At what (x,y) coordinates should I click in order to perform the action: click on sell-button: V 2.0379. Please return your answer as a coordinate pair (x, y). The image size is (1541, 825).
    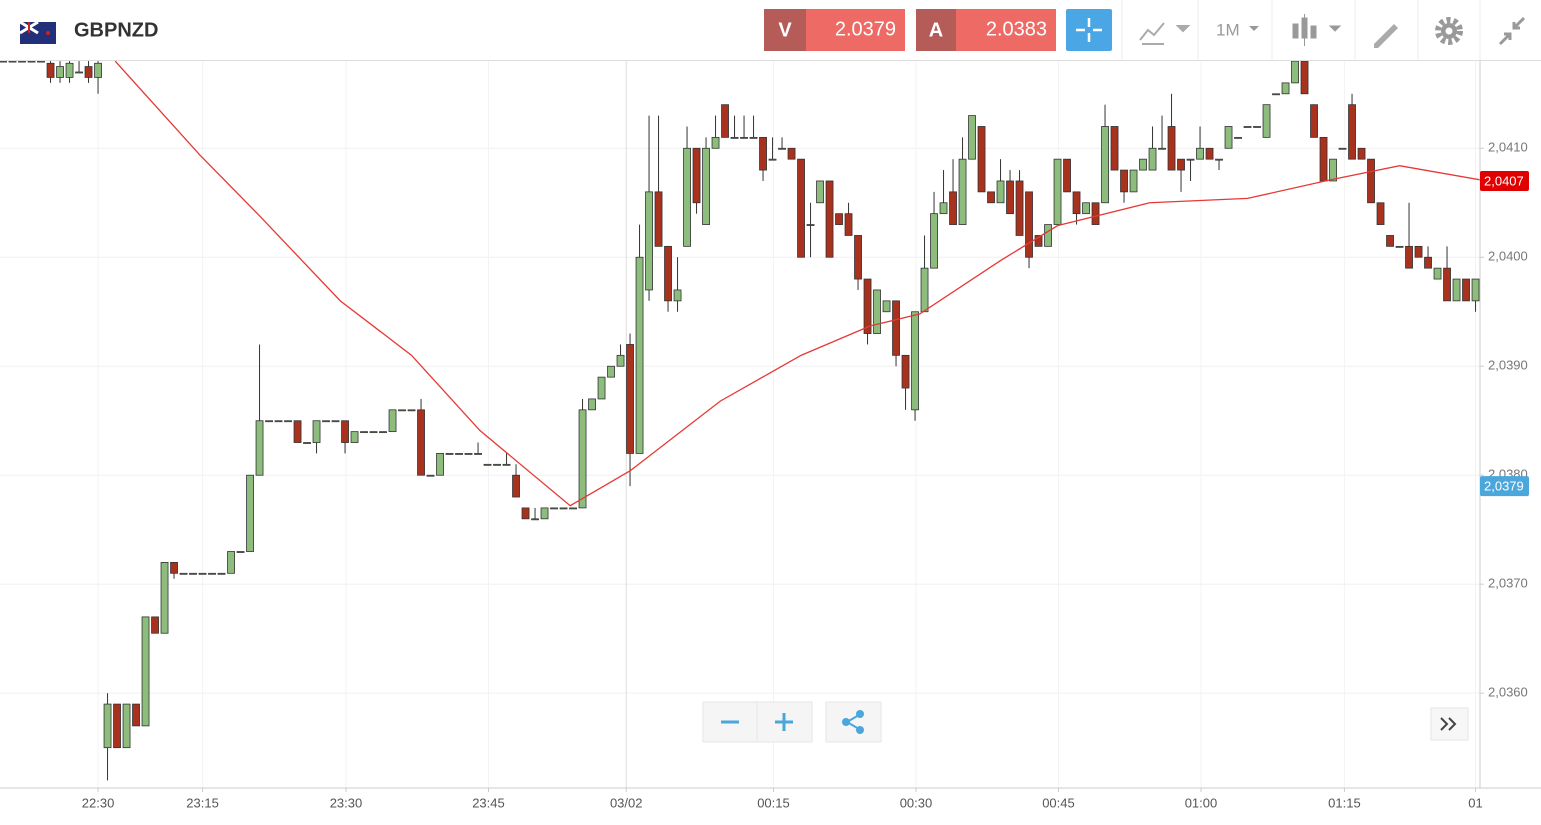
    Looking at the image, I should click on (834, 30).